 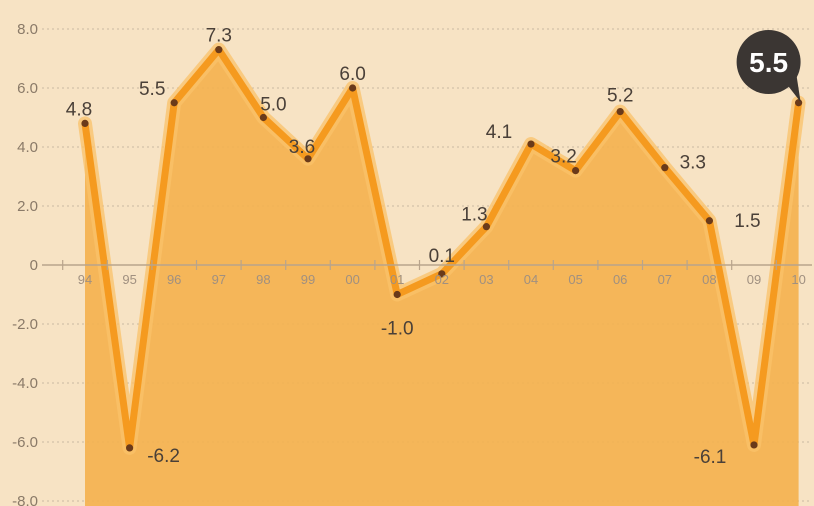 I want to click on data-label-06: 5.2, so click(x=620, y=96).